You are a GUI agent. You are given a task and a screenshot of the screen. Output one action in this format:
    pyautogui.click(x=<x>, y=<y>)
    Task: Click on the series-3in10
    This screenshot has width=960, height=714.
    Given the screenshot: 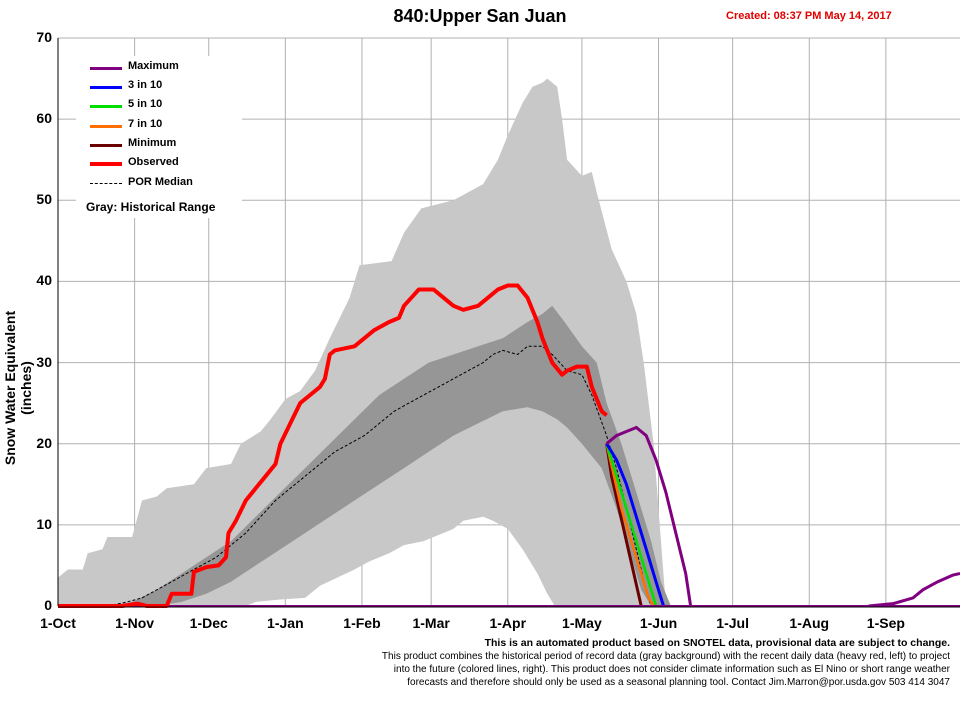 What is the action you would take?
    pyautogui.click(x=635, y=524)
    